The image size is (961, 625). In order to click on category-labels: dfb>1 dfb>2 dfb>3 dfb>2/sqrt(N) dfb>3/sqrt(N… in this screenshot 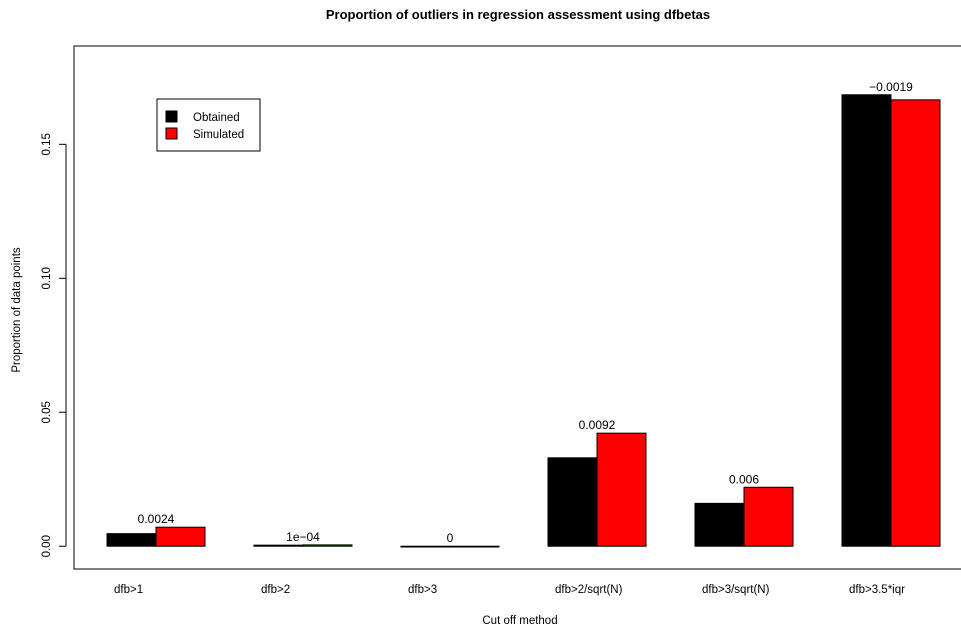, I will do `click(509, 590)`.